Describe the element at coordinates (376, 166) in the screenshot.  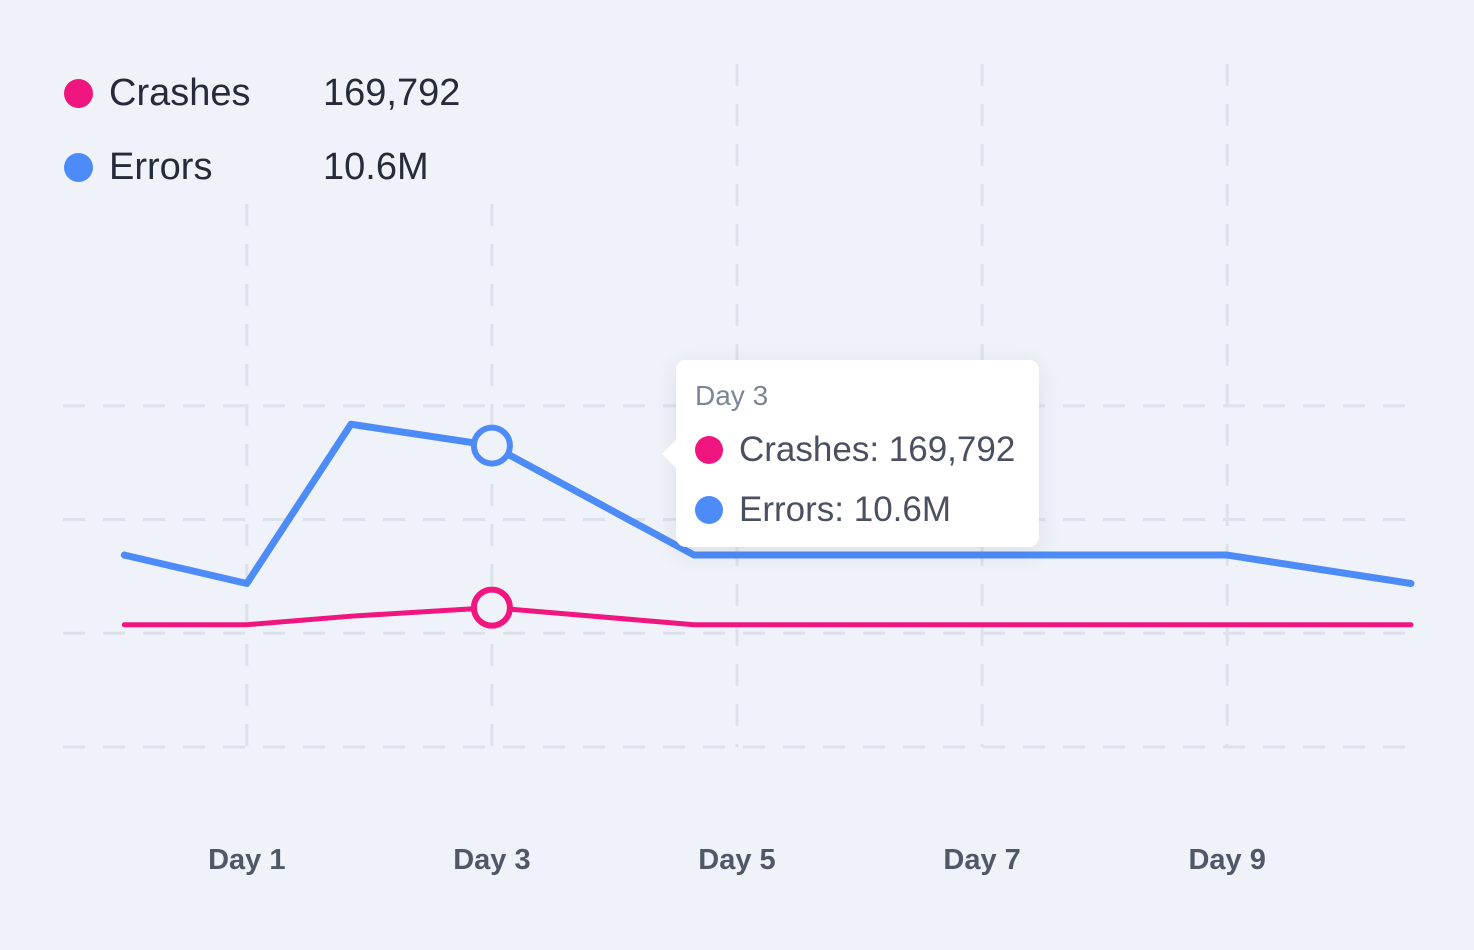
I see `legend-value: 10.6M` at that location.